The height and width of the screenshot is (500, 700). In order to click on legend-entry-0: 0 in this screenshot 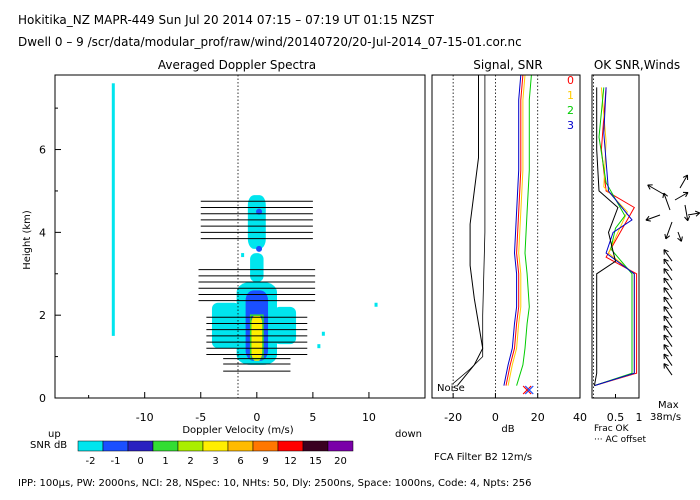, I will do `click(570, 80)`.